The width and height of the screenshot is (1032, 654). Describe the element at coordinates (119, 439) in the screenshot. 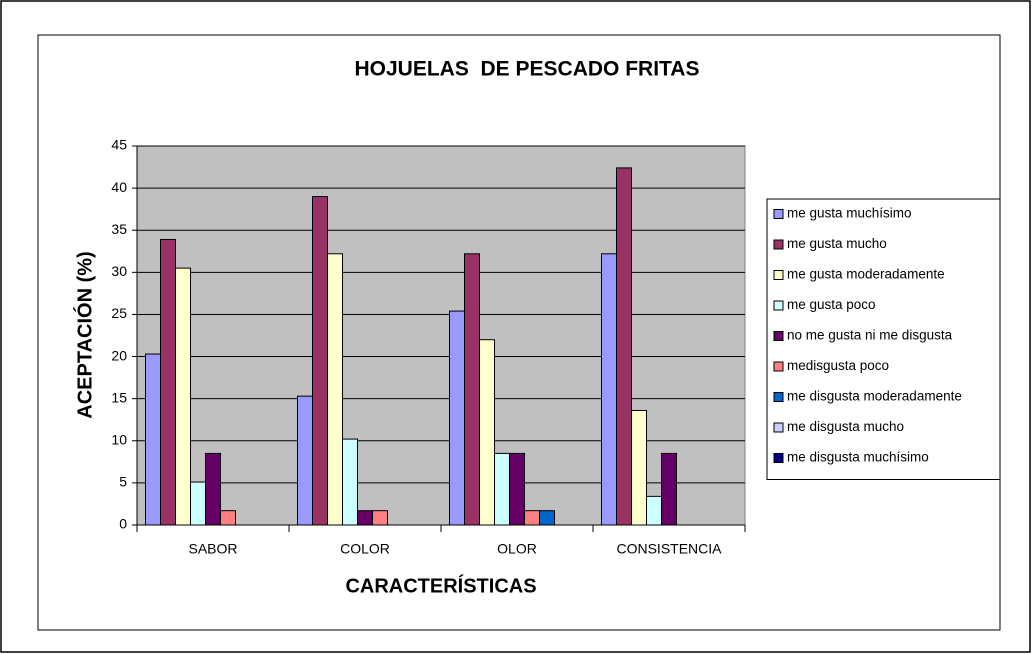

I see `y-tick-label: 10` at that location.